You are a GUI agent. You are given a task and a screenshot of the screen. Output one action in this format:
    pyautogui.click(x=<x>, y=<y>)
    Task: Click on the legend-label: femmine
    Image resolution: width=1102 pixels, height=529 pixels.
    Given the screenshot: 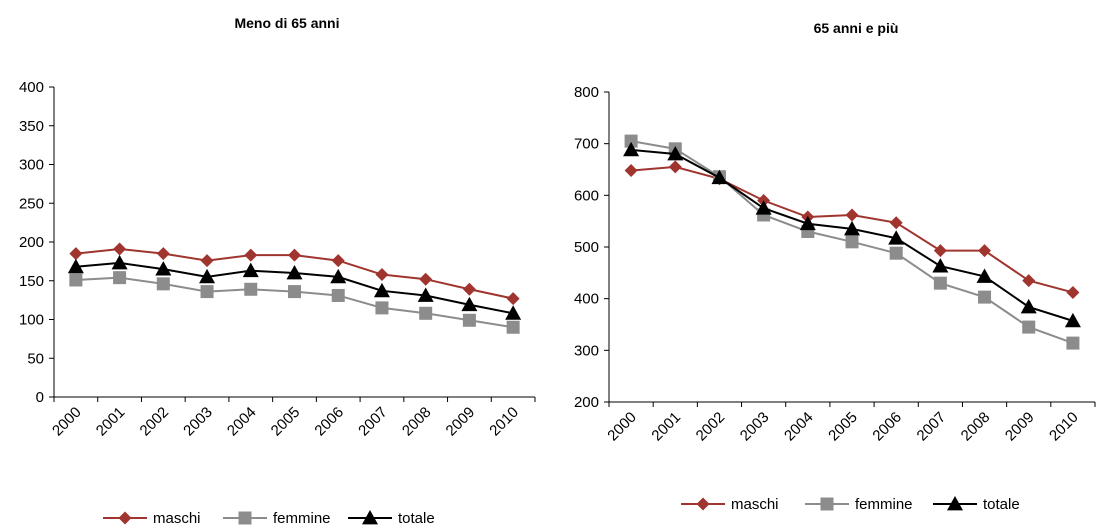 What is the action you would take?
    pyautogui.click(x=302, y=518)
    